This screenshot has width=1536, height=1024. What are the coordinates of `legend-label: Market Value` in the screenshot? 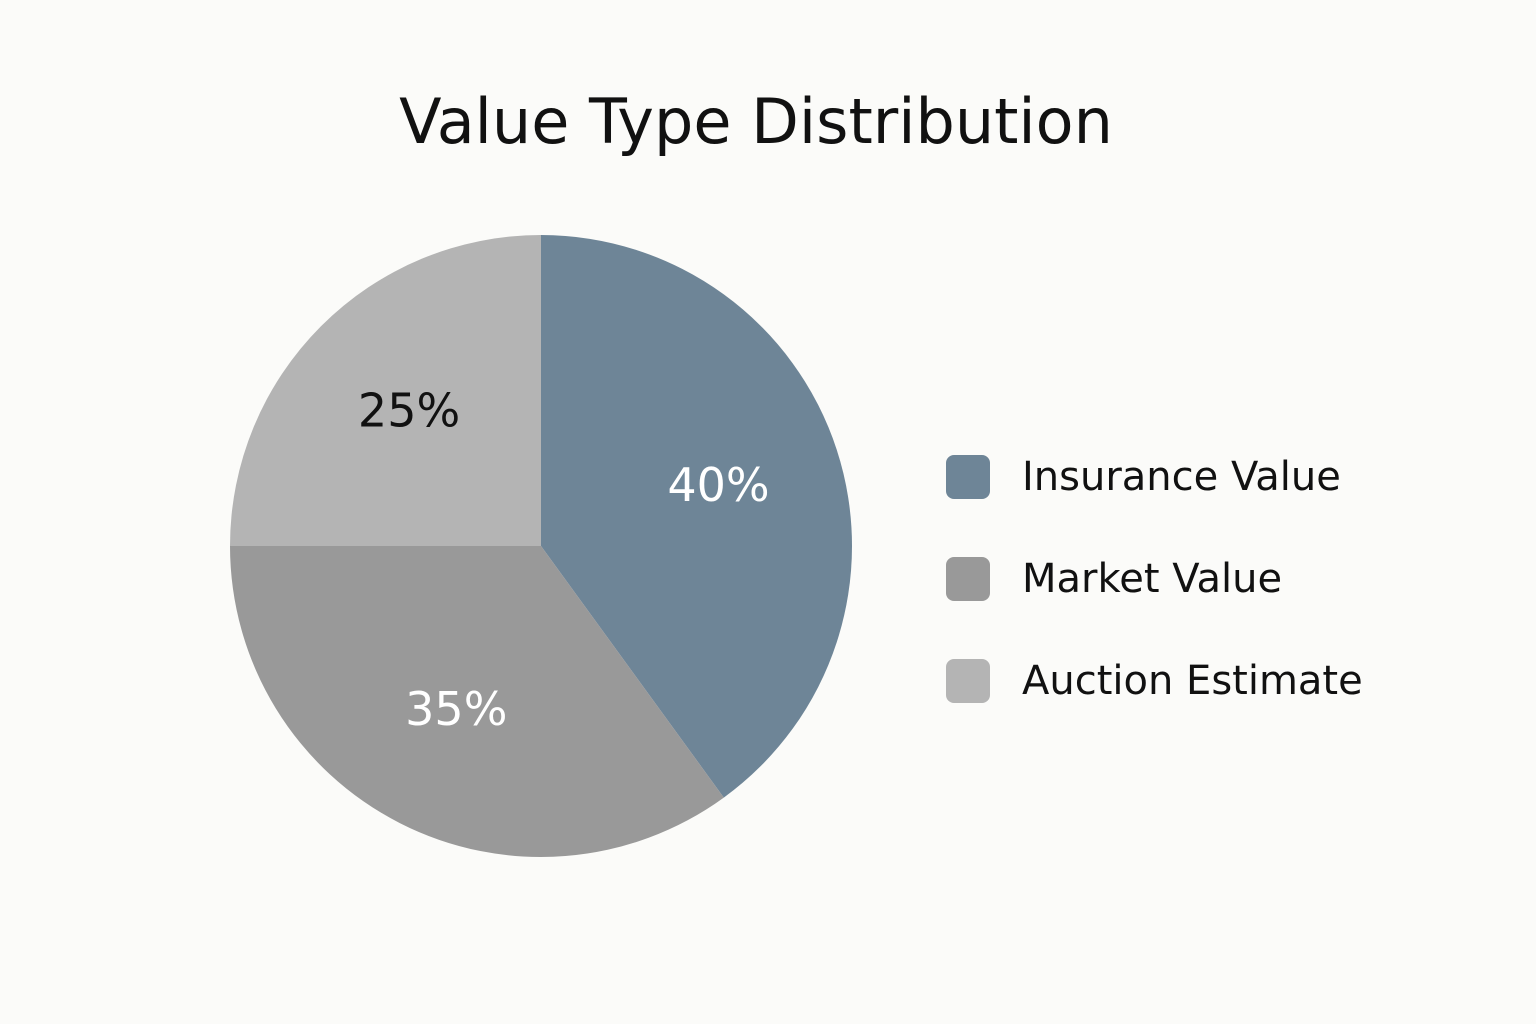 It's located at (1152, 579).